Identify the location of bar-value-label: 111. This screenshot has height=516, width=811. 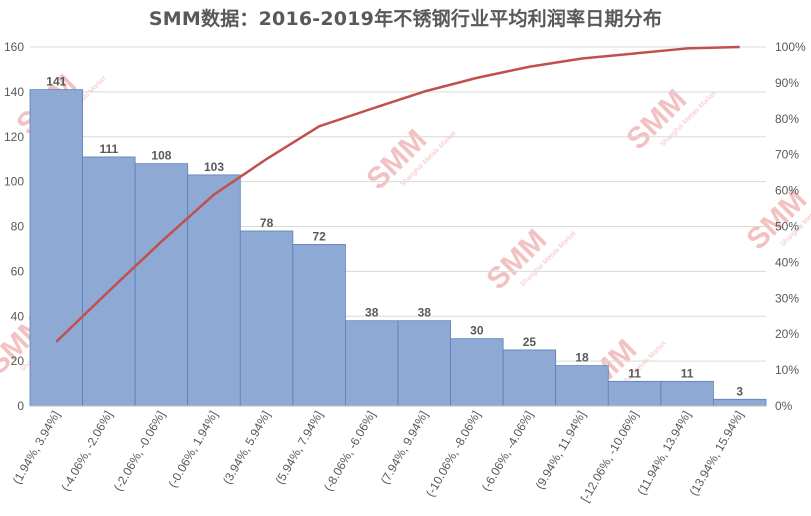
(109, 149).